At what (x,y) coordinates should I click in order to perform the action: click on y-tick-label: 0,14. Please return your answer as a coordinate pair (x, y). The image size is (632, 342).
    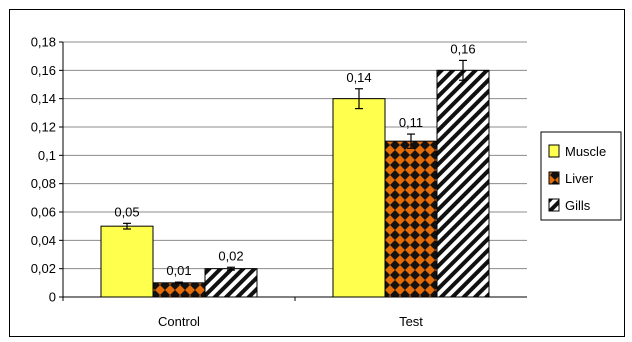
    Looking at the image, I should click on (43, 98).